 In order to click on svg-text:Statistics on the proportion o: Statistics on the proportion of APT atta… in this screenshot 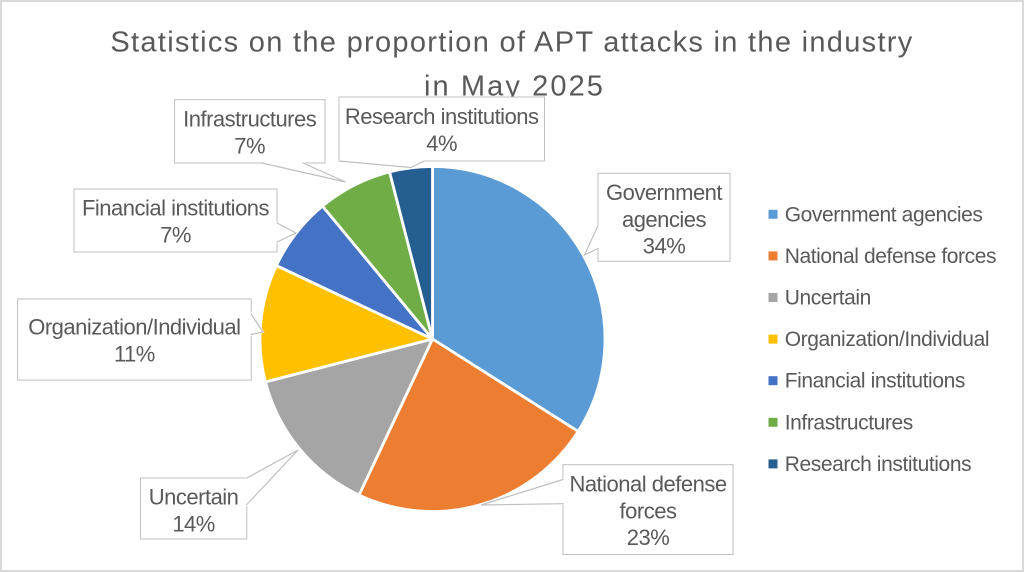, I will do `click(511, 43)`.